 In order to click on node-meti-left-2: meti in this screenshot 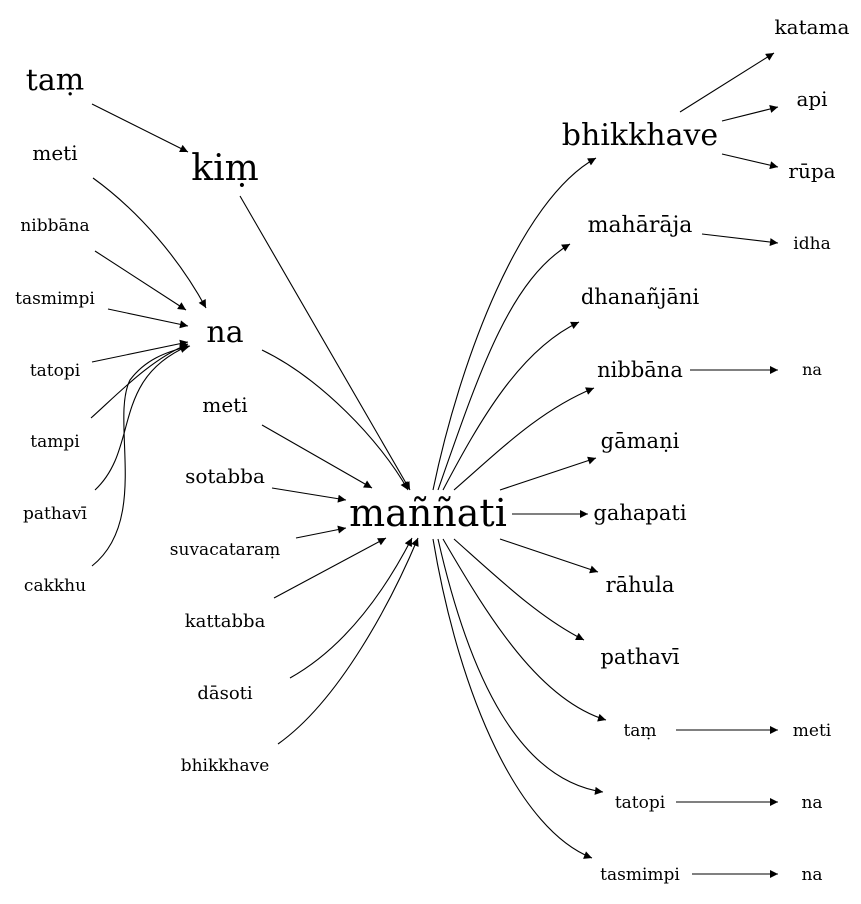, I will do `click(224, 405)`.